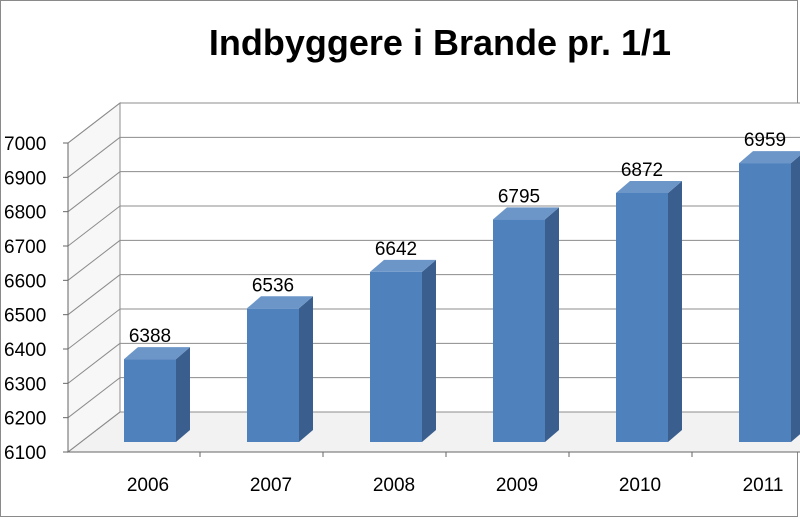 The image size is (800, 519). Describe the element at coordinates (273, 285) in the screenshot. I see `data-label: 6536` at that location.